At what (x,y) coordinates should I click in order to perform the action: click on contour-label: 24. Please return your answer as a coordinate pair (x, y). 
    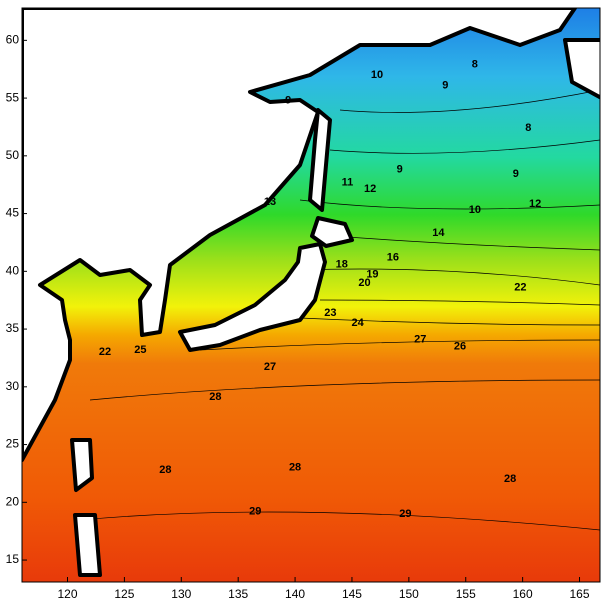
    Looking at the image, I should click on (358, 323).